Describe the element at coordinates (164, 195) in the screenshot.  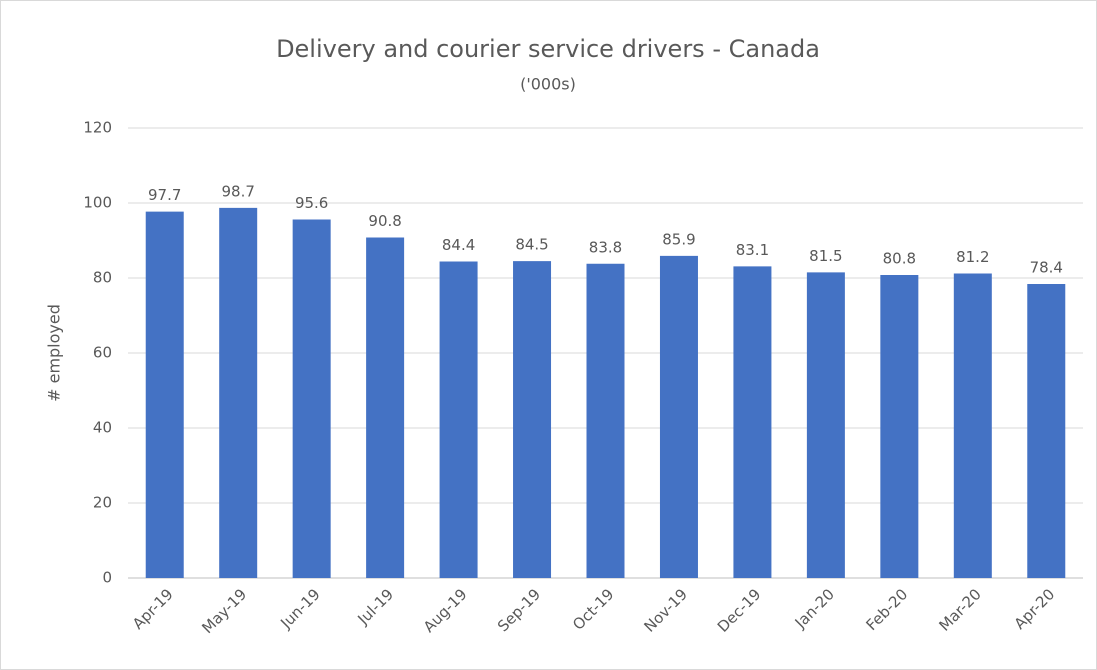
I see `data-label: 97.7` at that location.